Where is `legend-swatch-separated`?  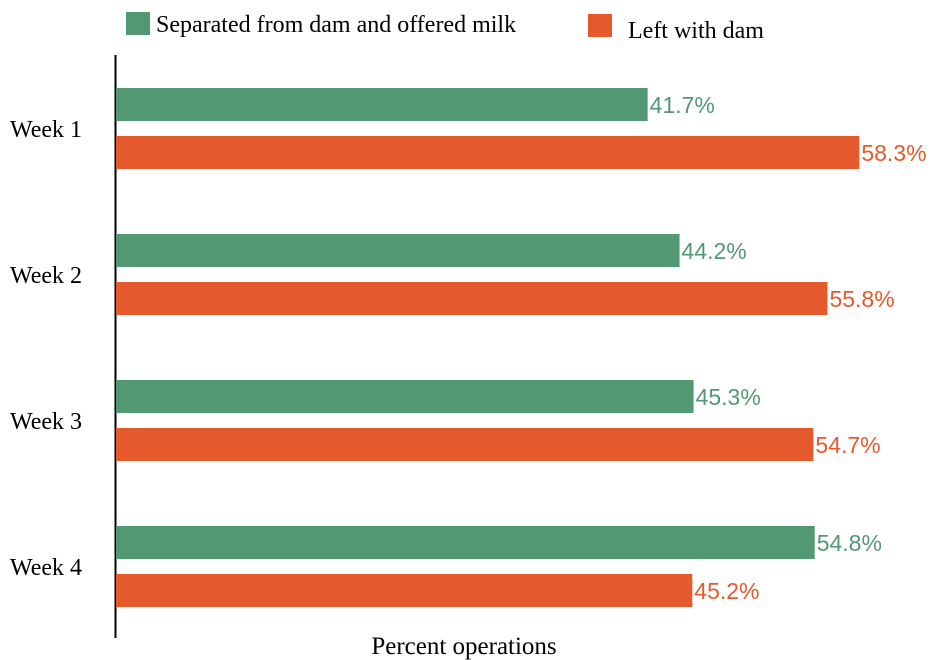 legend-swatch-separated is located at coordinates (138, 23).